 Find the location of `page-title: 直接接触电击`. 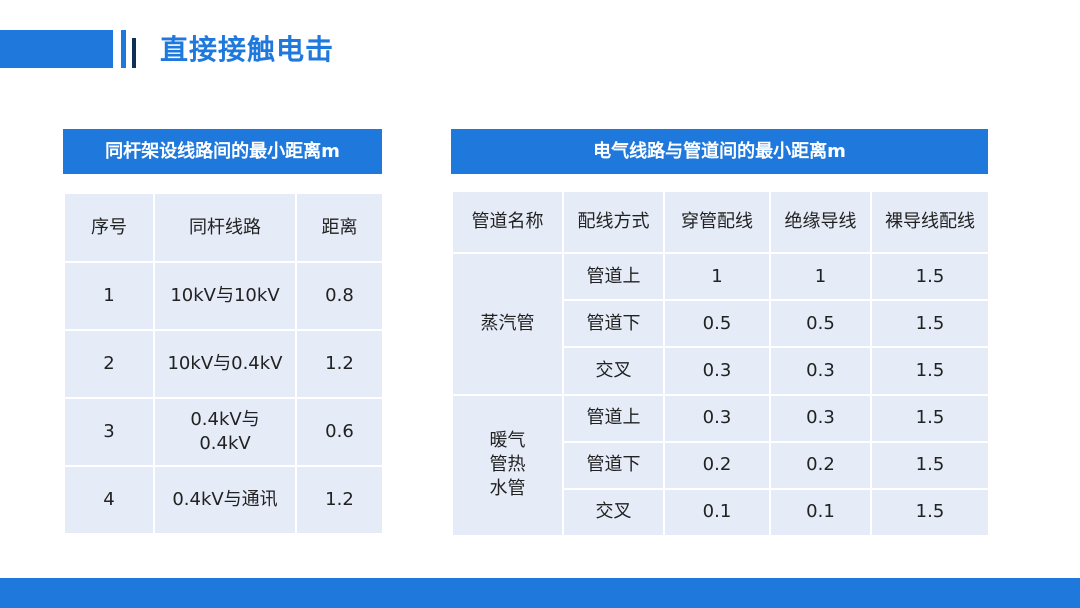

page-title: 直接接触电击 is located at coordinates (247, 49).